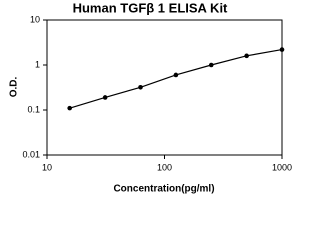  What do you see at coordinates (164, 167) in the screenshot?
I see `x-tick-label: 100` at bounding box center [164, 167].